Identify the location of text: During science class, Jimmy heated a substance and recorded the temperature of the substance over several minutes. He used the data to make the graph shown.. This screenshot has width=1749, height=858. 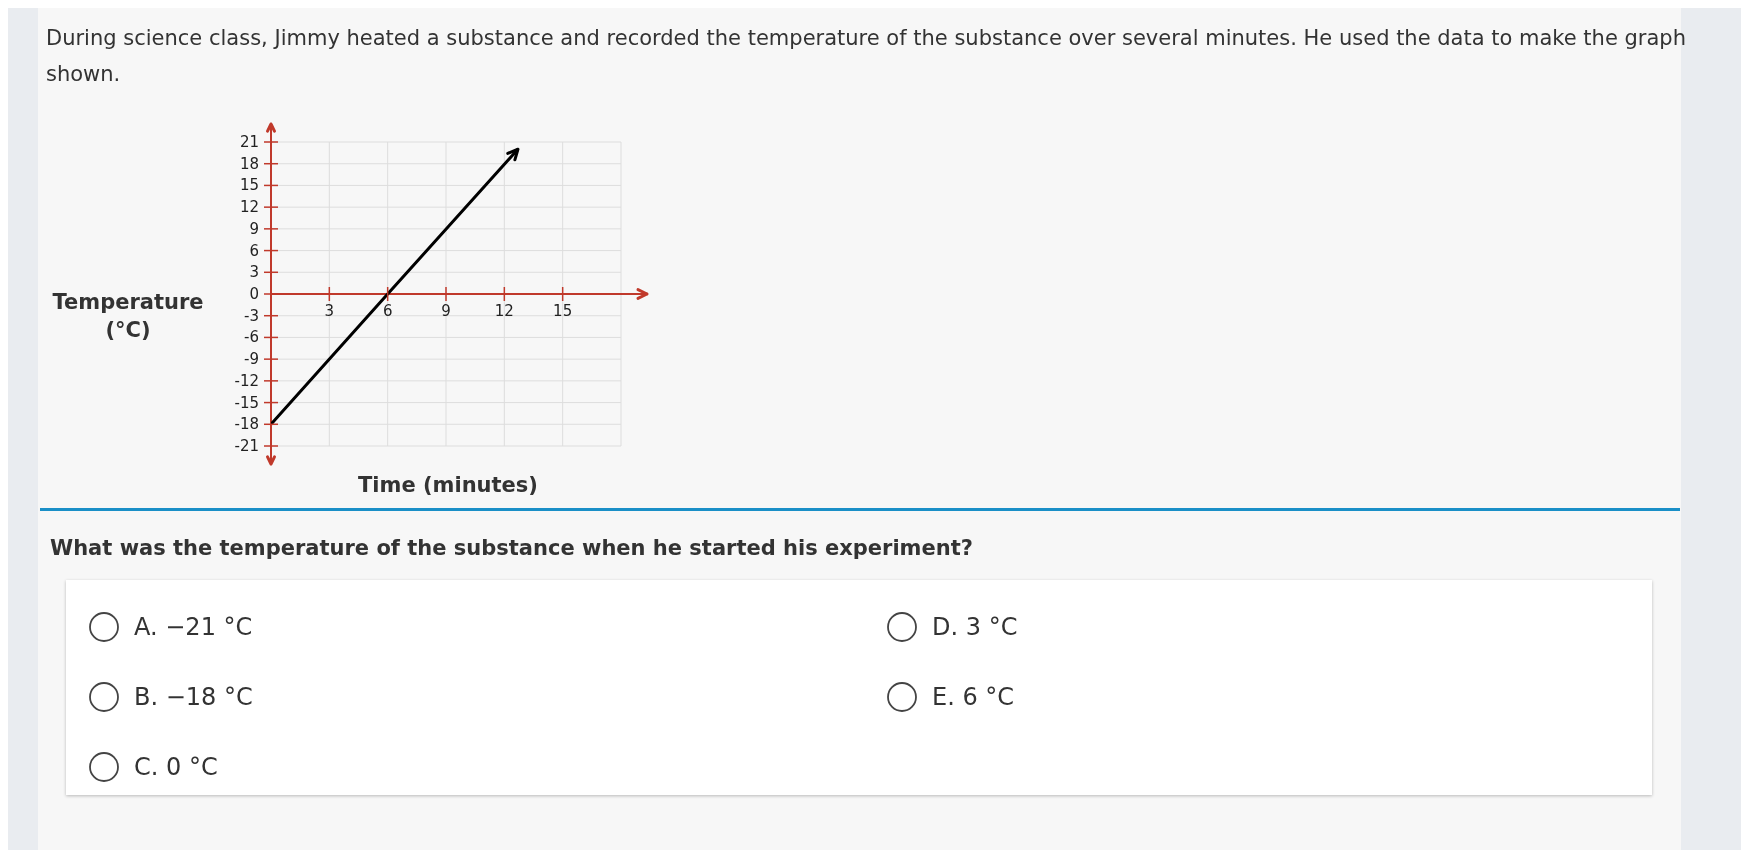
(866, 56).